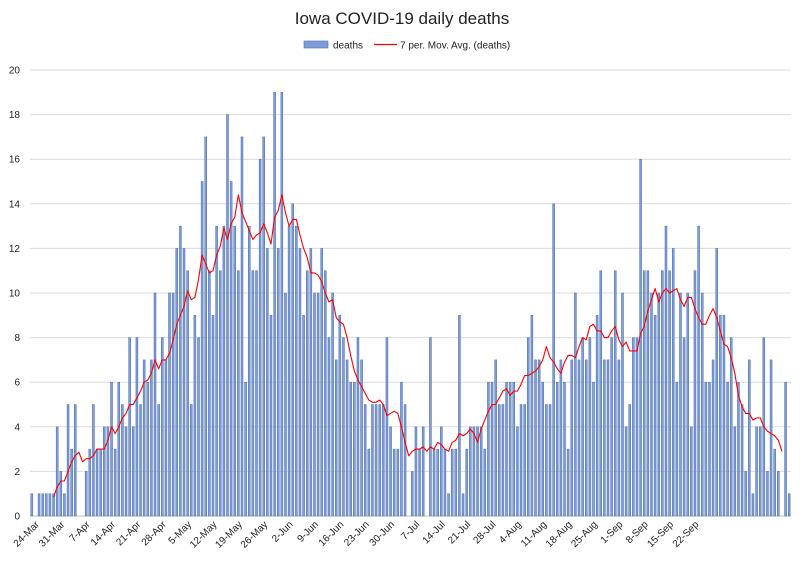 This screenshot has height=580, width=805. Describe the element at coordinates (434, 532) in the screenshot. I see `x-tick-label: 14-Jul` at that location.